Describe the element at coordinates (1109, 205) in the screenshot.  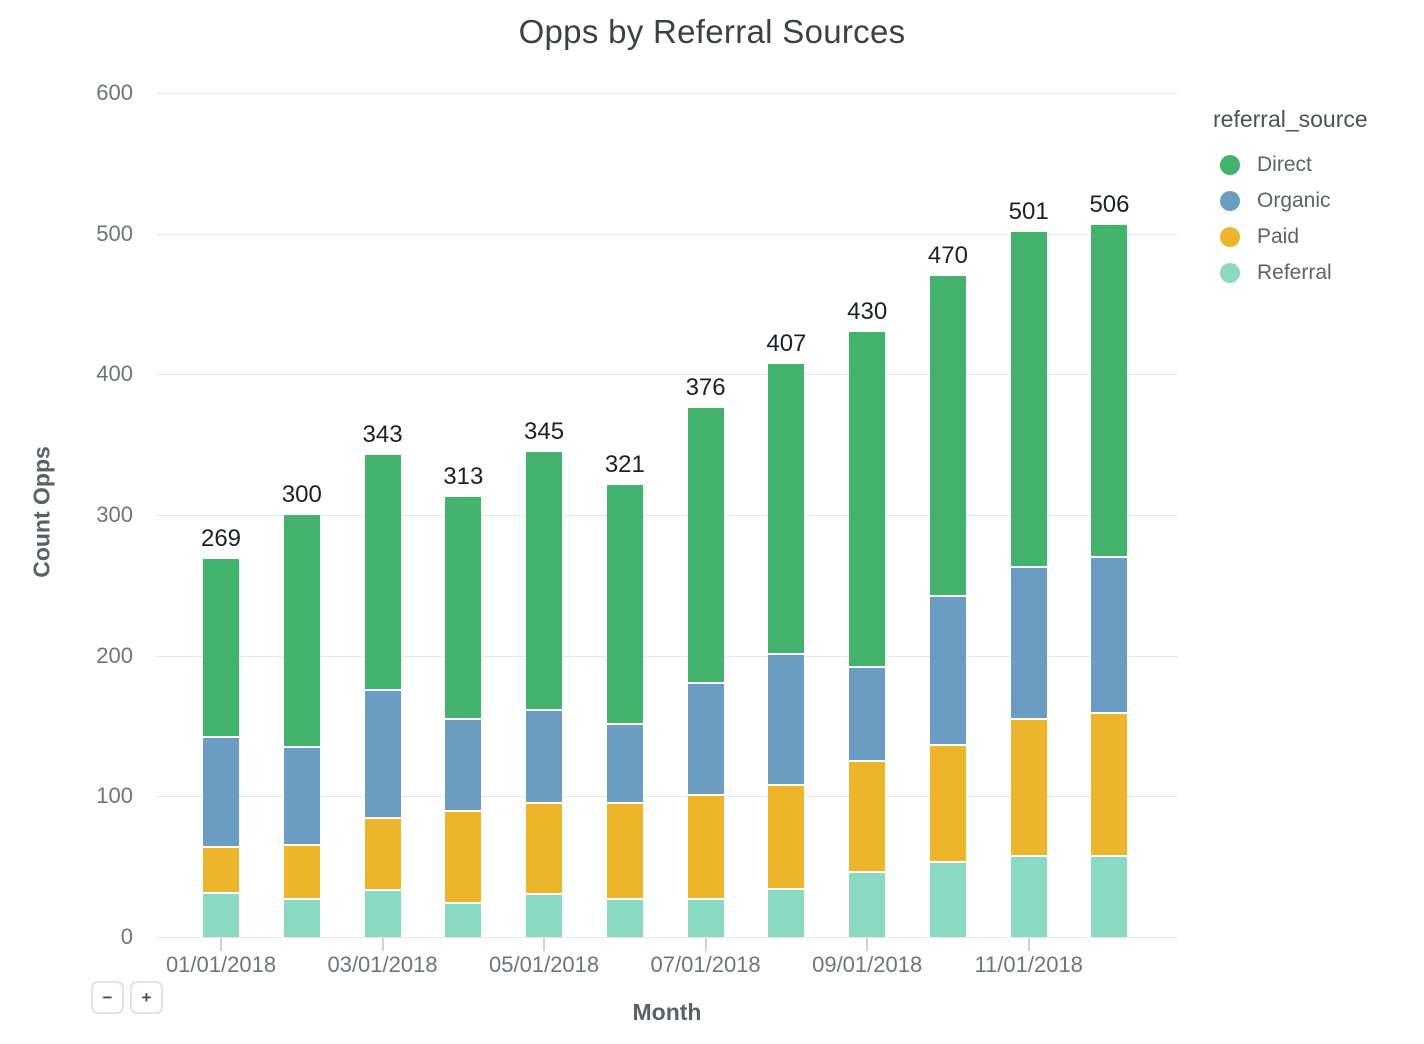
I see `bar-total-label: 506` at that location.